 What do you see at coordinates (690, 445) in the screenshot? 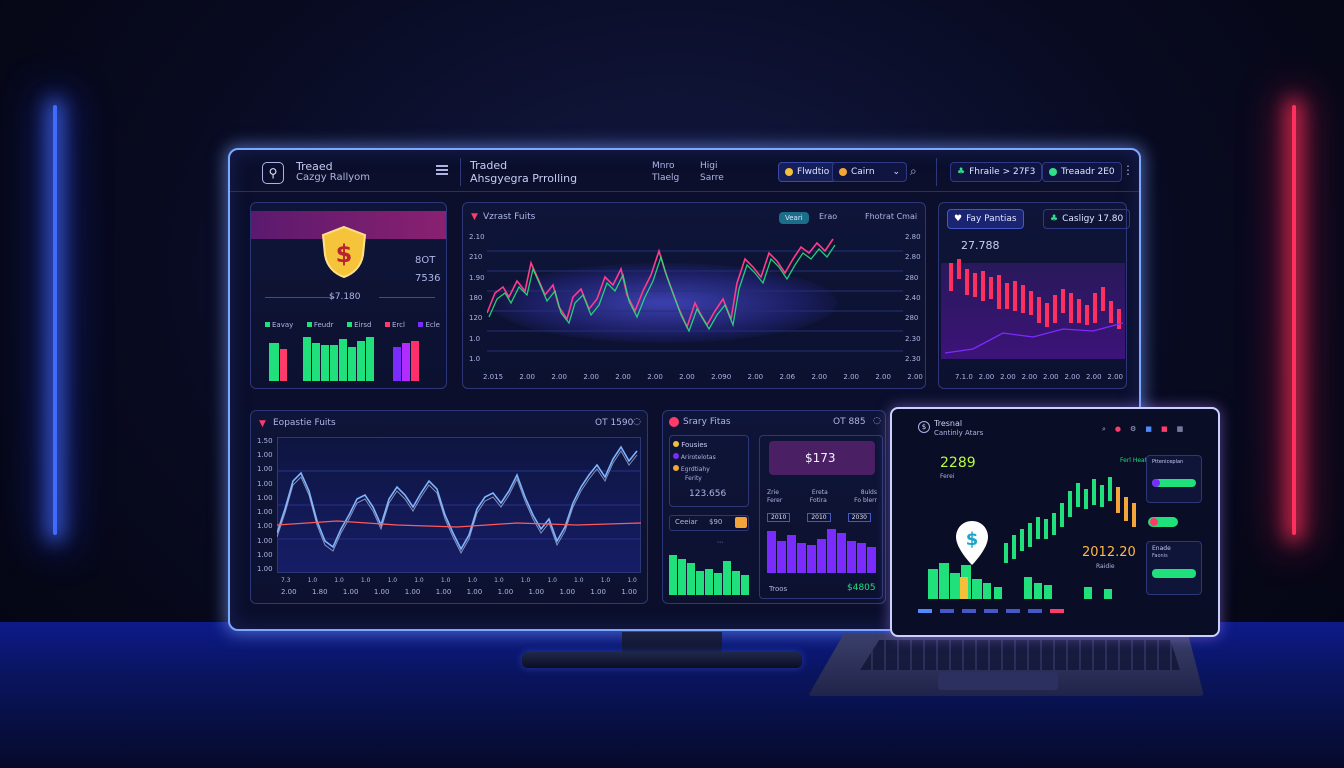
I see `list-item: Fousies` at bounding box center [690, 445].